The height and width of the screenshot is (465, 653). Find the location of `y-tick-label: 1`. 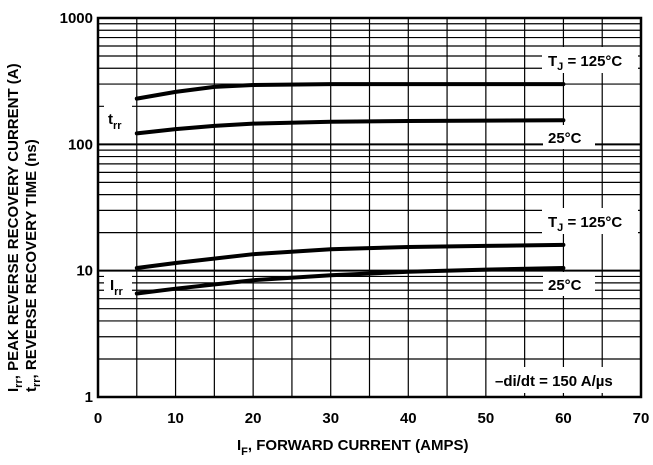

y-tick-label: 1 is located at coordinates (89, 397).